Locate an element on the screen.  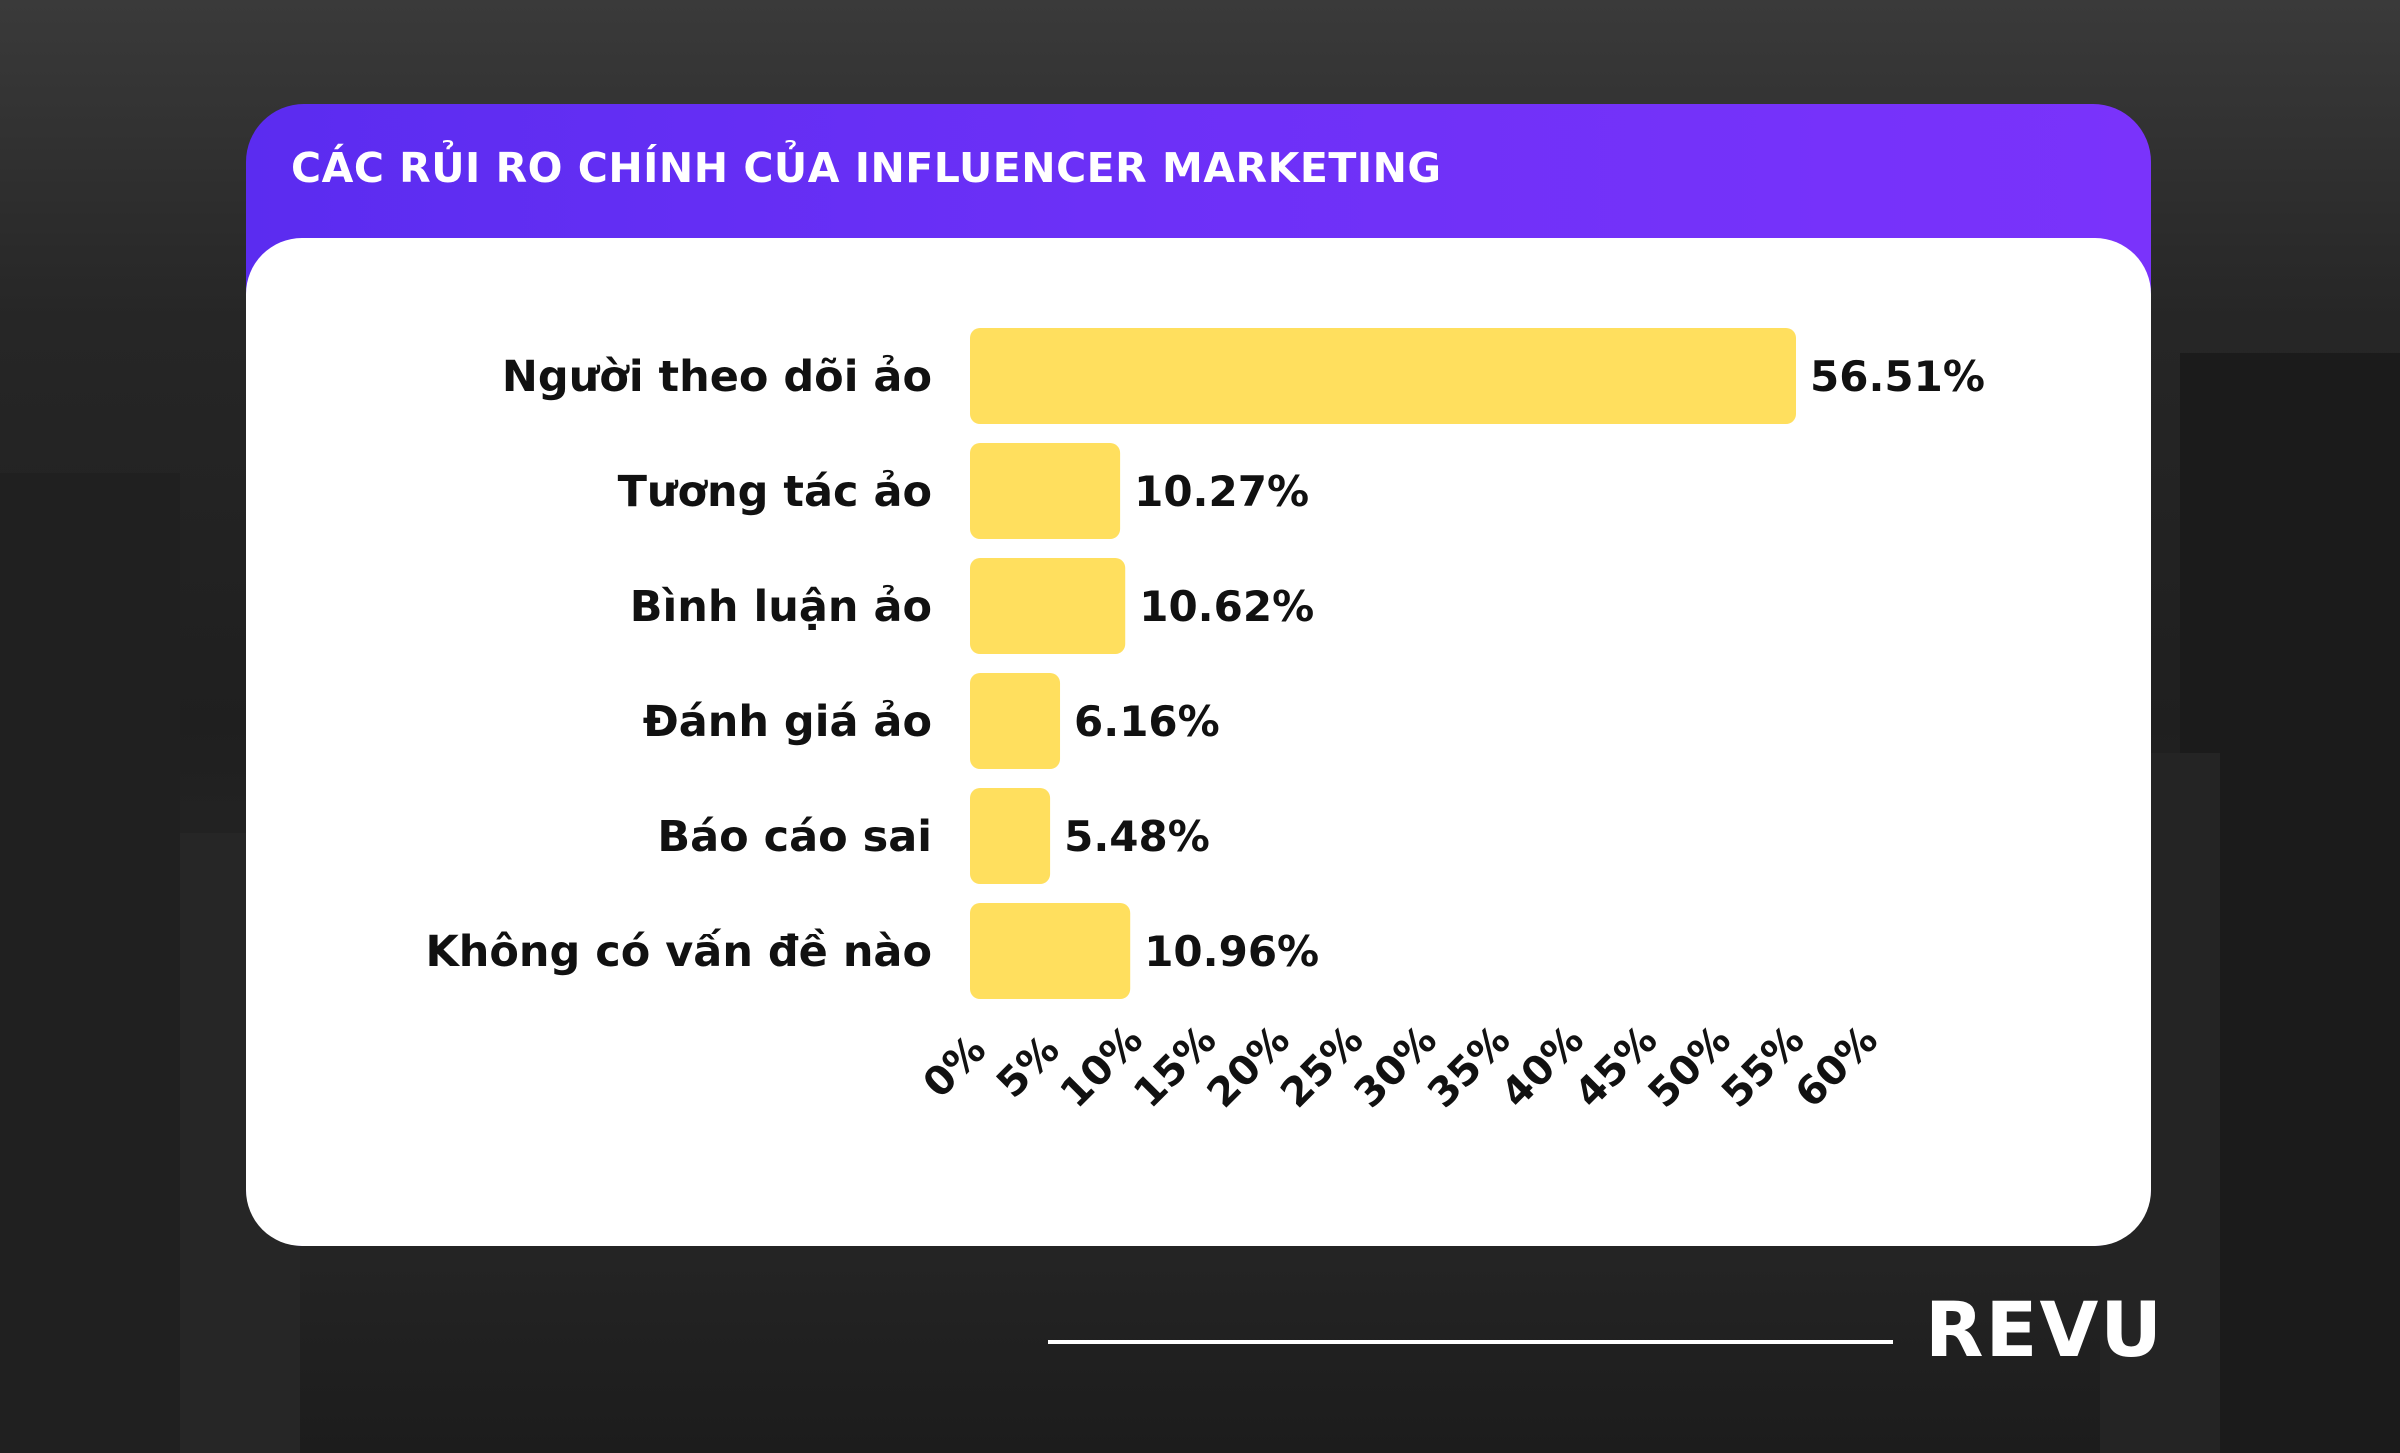
x-tick-label: 20% is located at coordinates (1249, 1067).